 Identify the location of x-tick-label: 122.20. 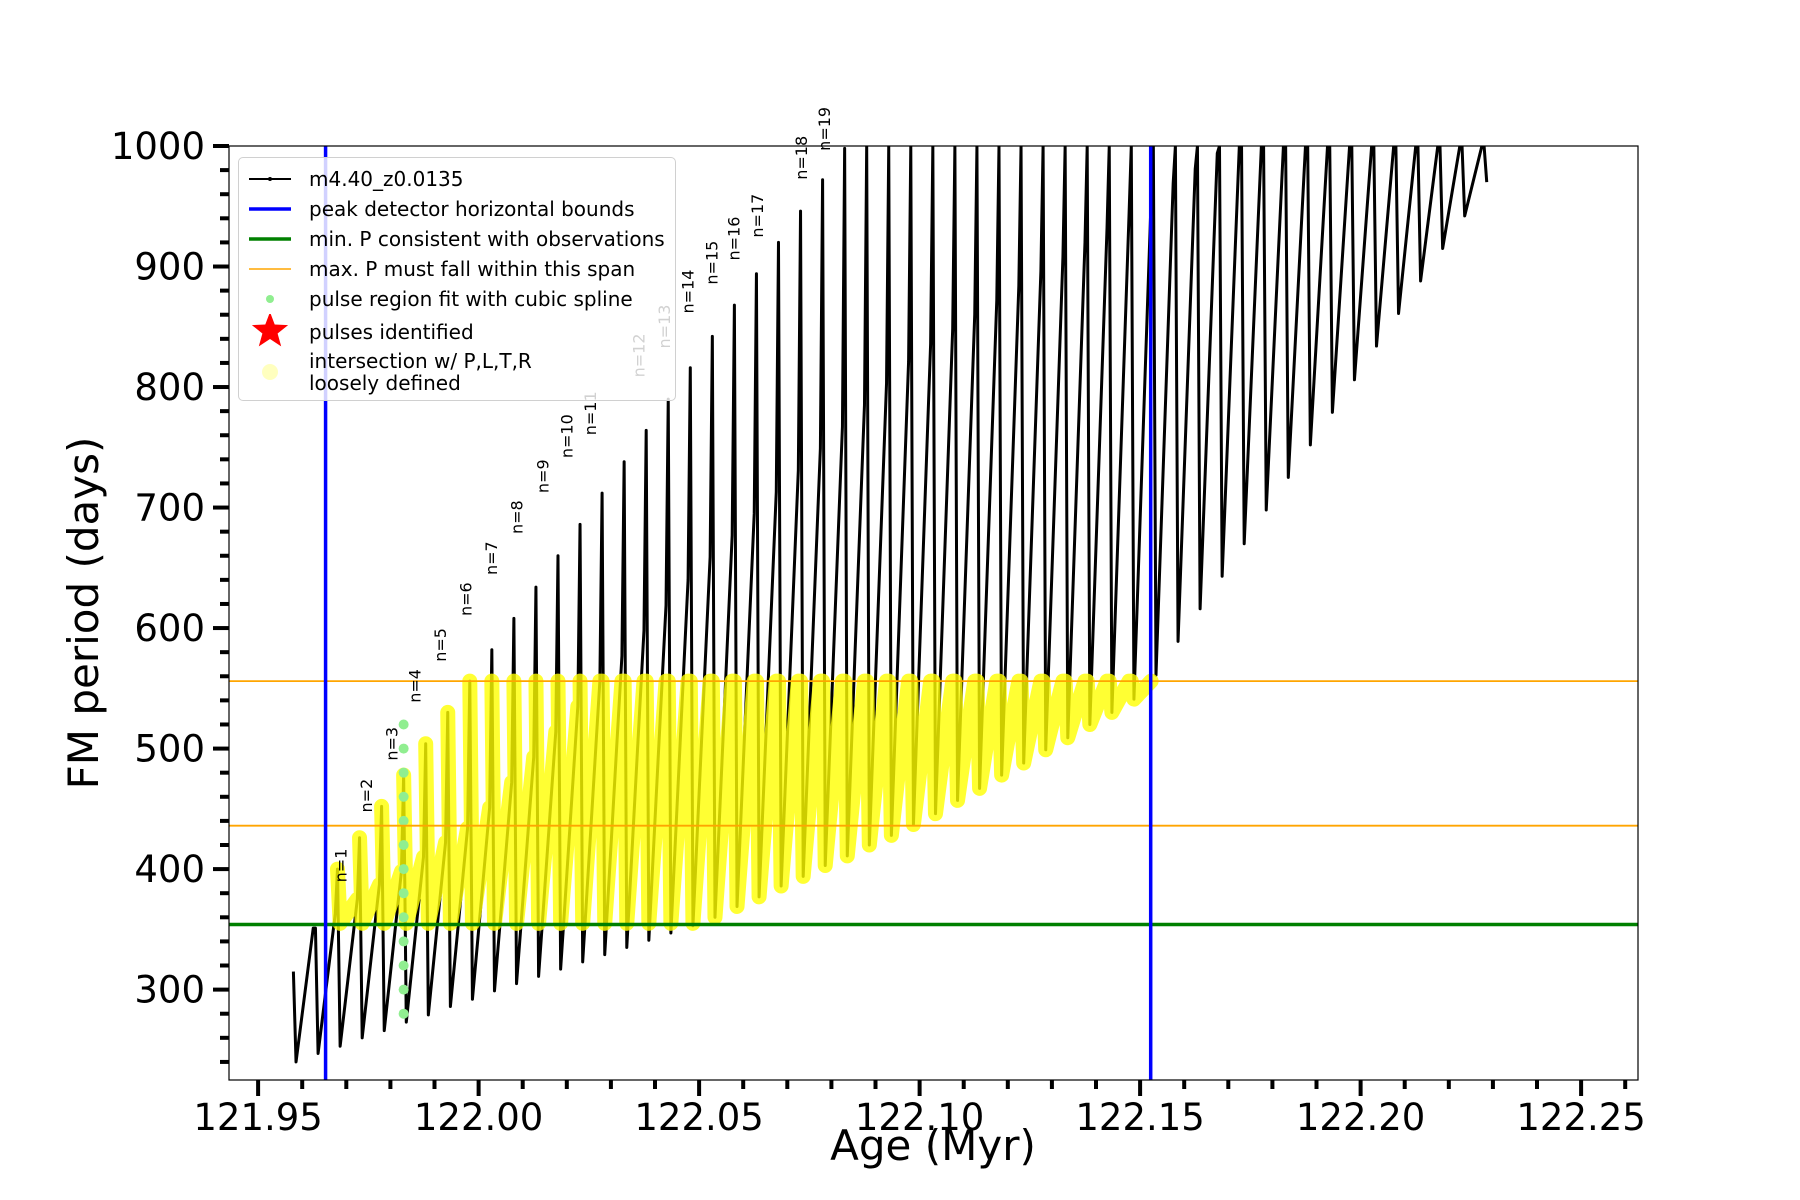
(1360, 1117).